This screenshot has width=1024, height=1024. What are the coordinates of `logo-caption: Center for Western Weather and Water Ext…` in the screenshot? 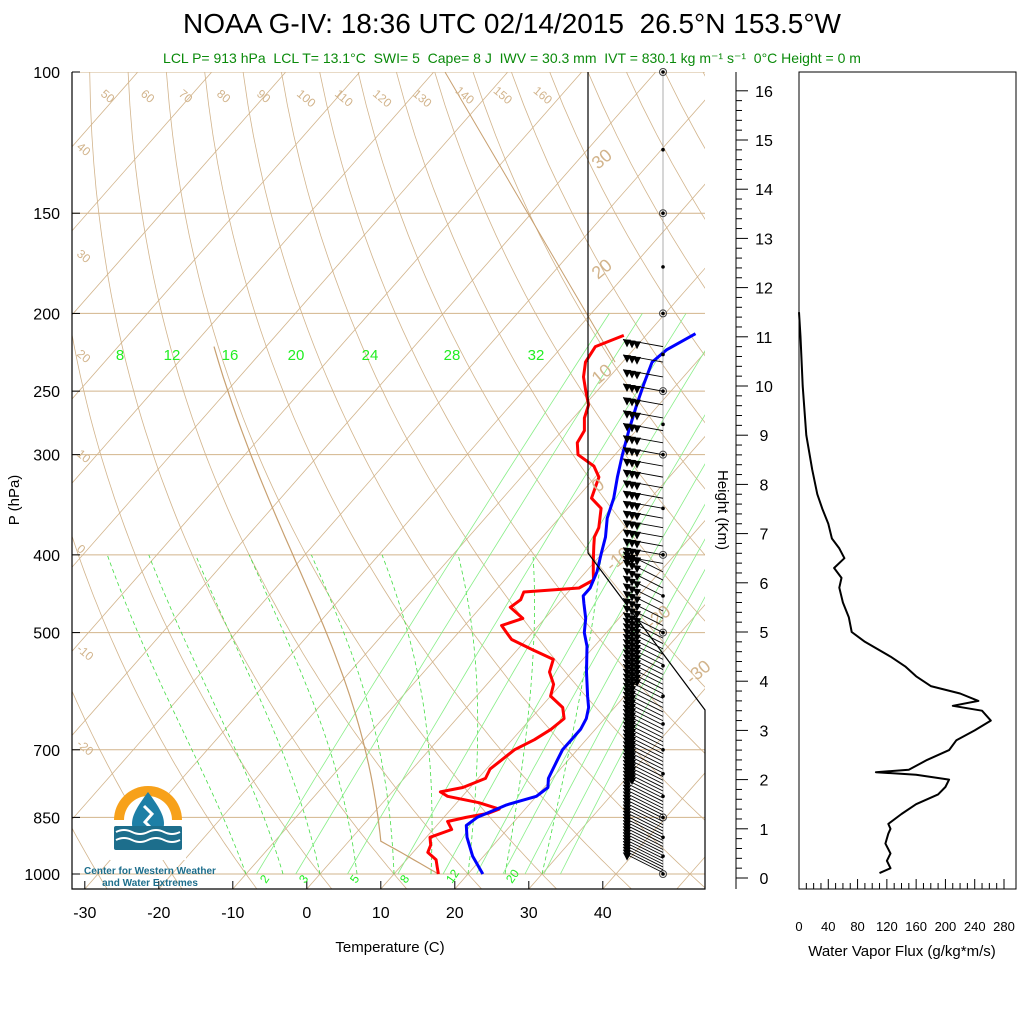 It's located at (150, 878).